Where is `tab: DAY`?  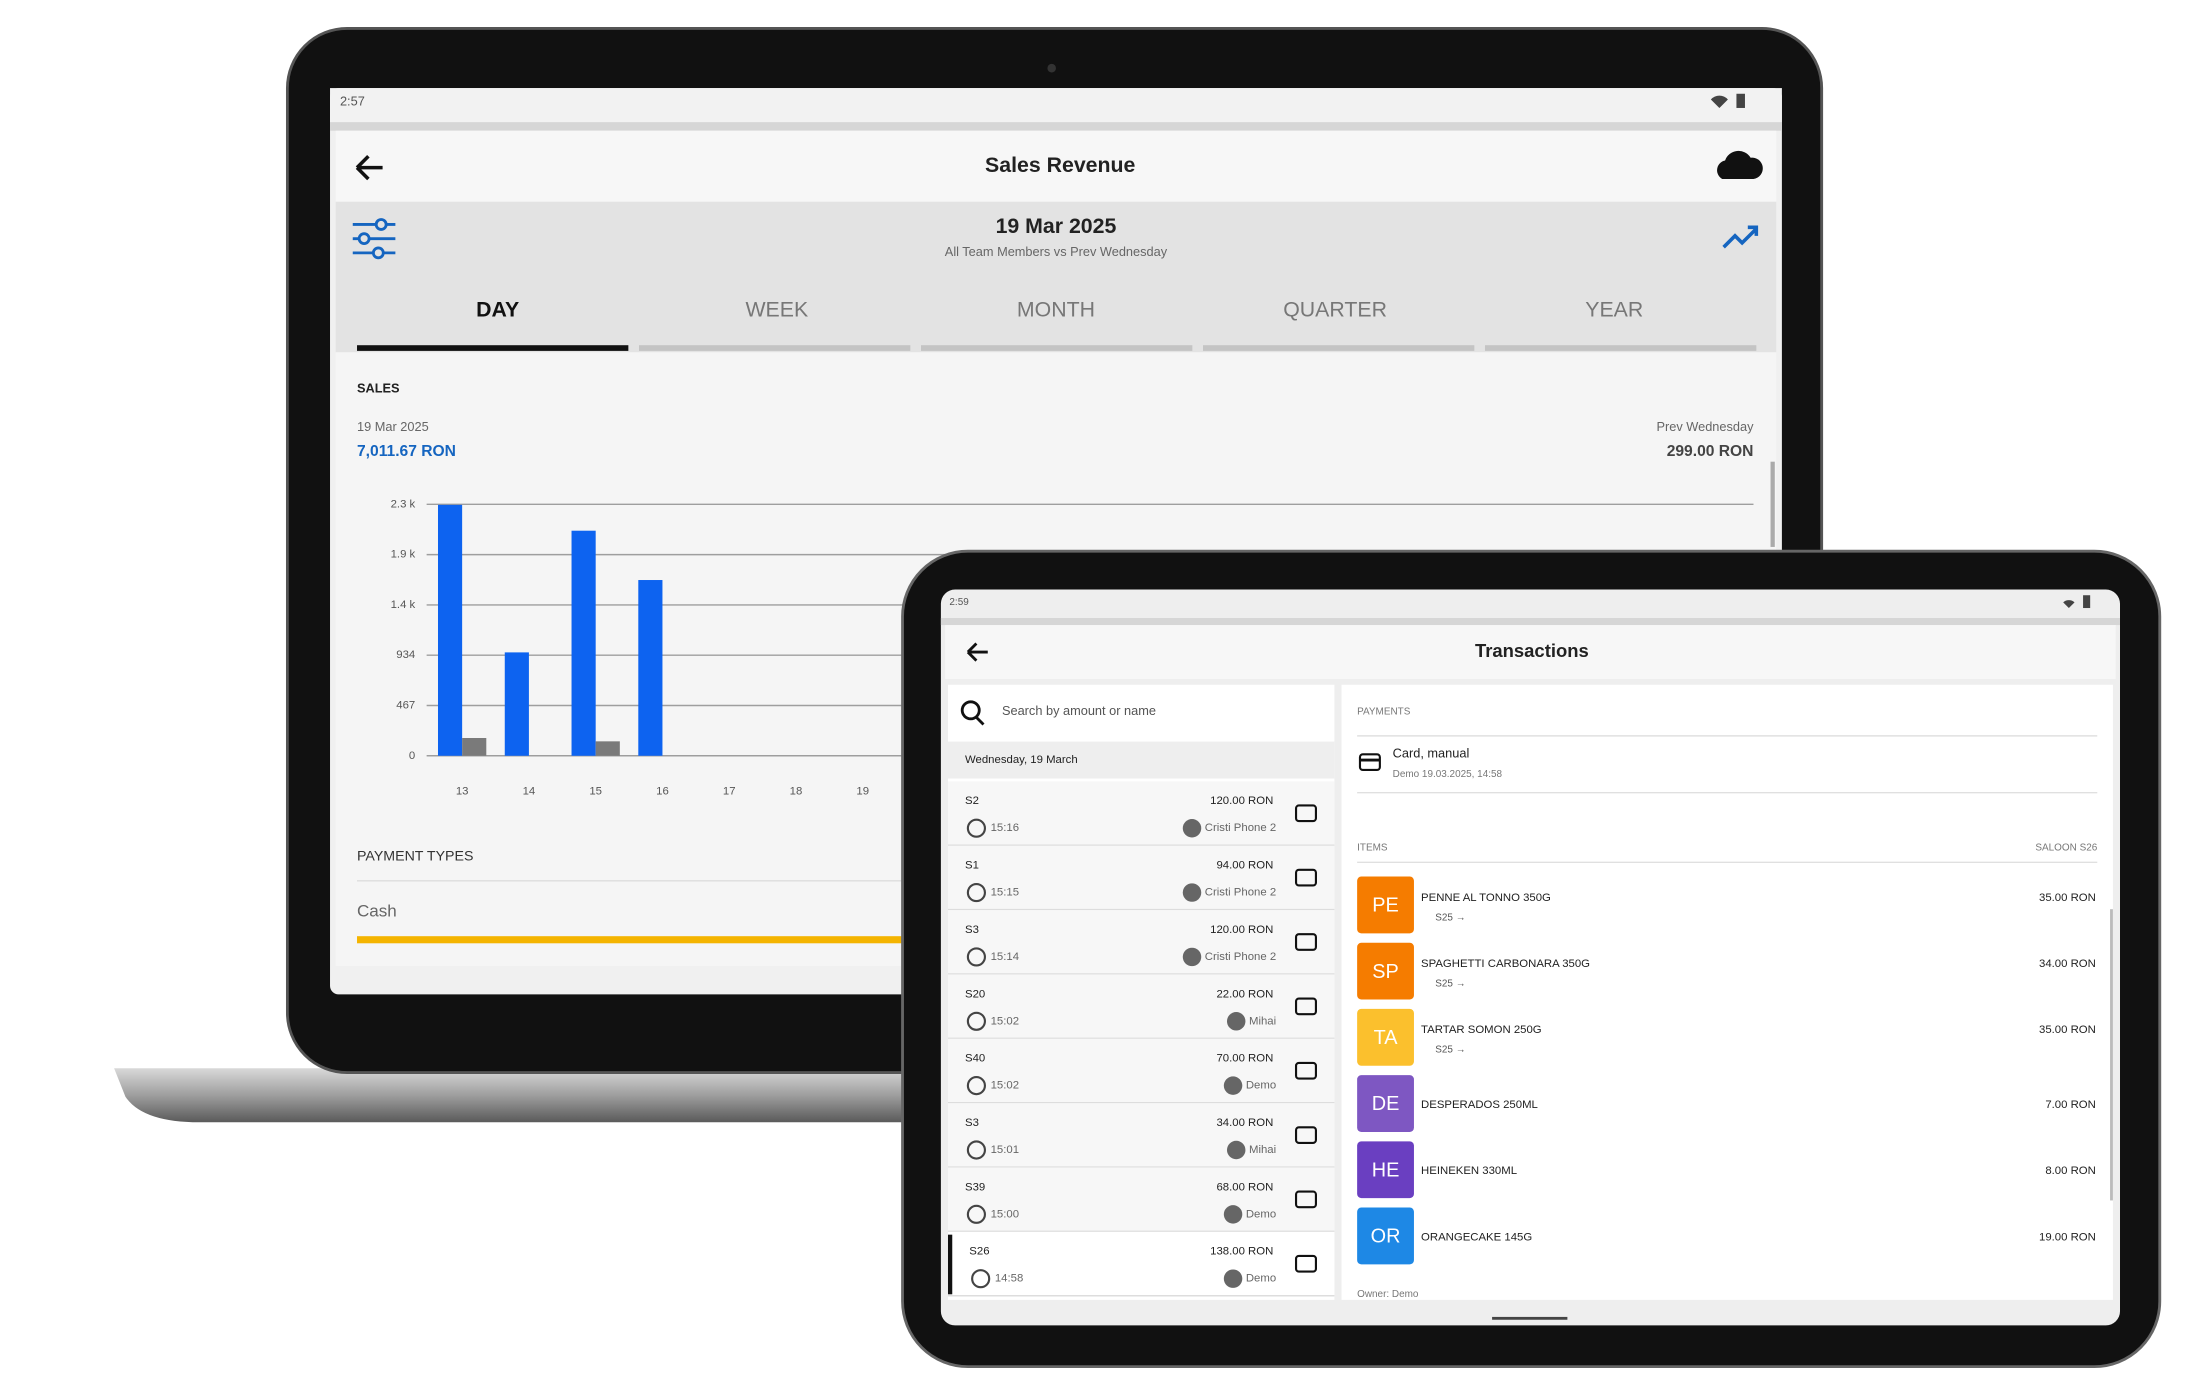 tab: DAY is located at coordinates (497, 310).